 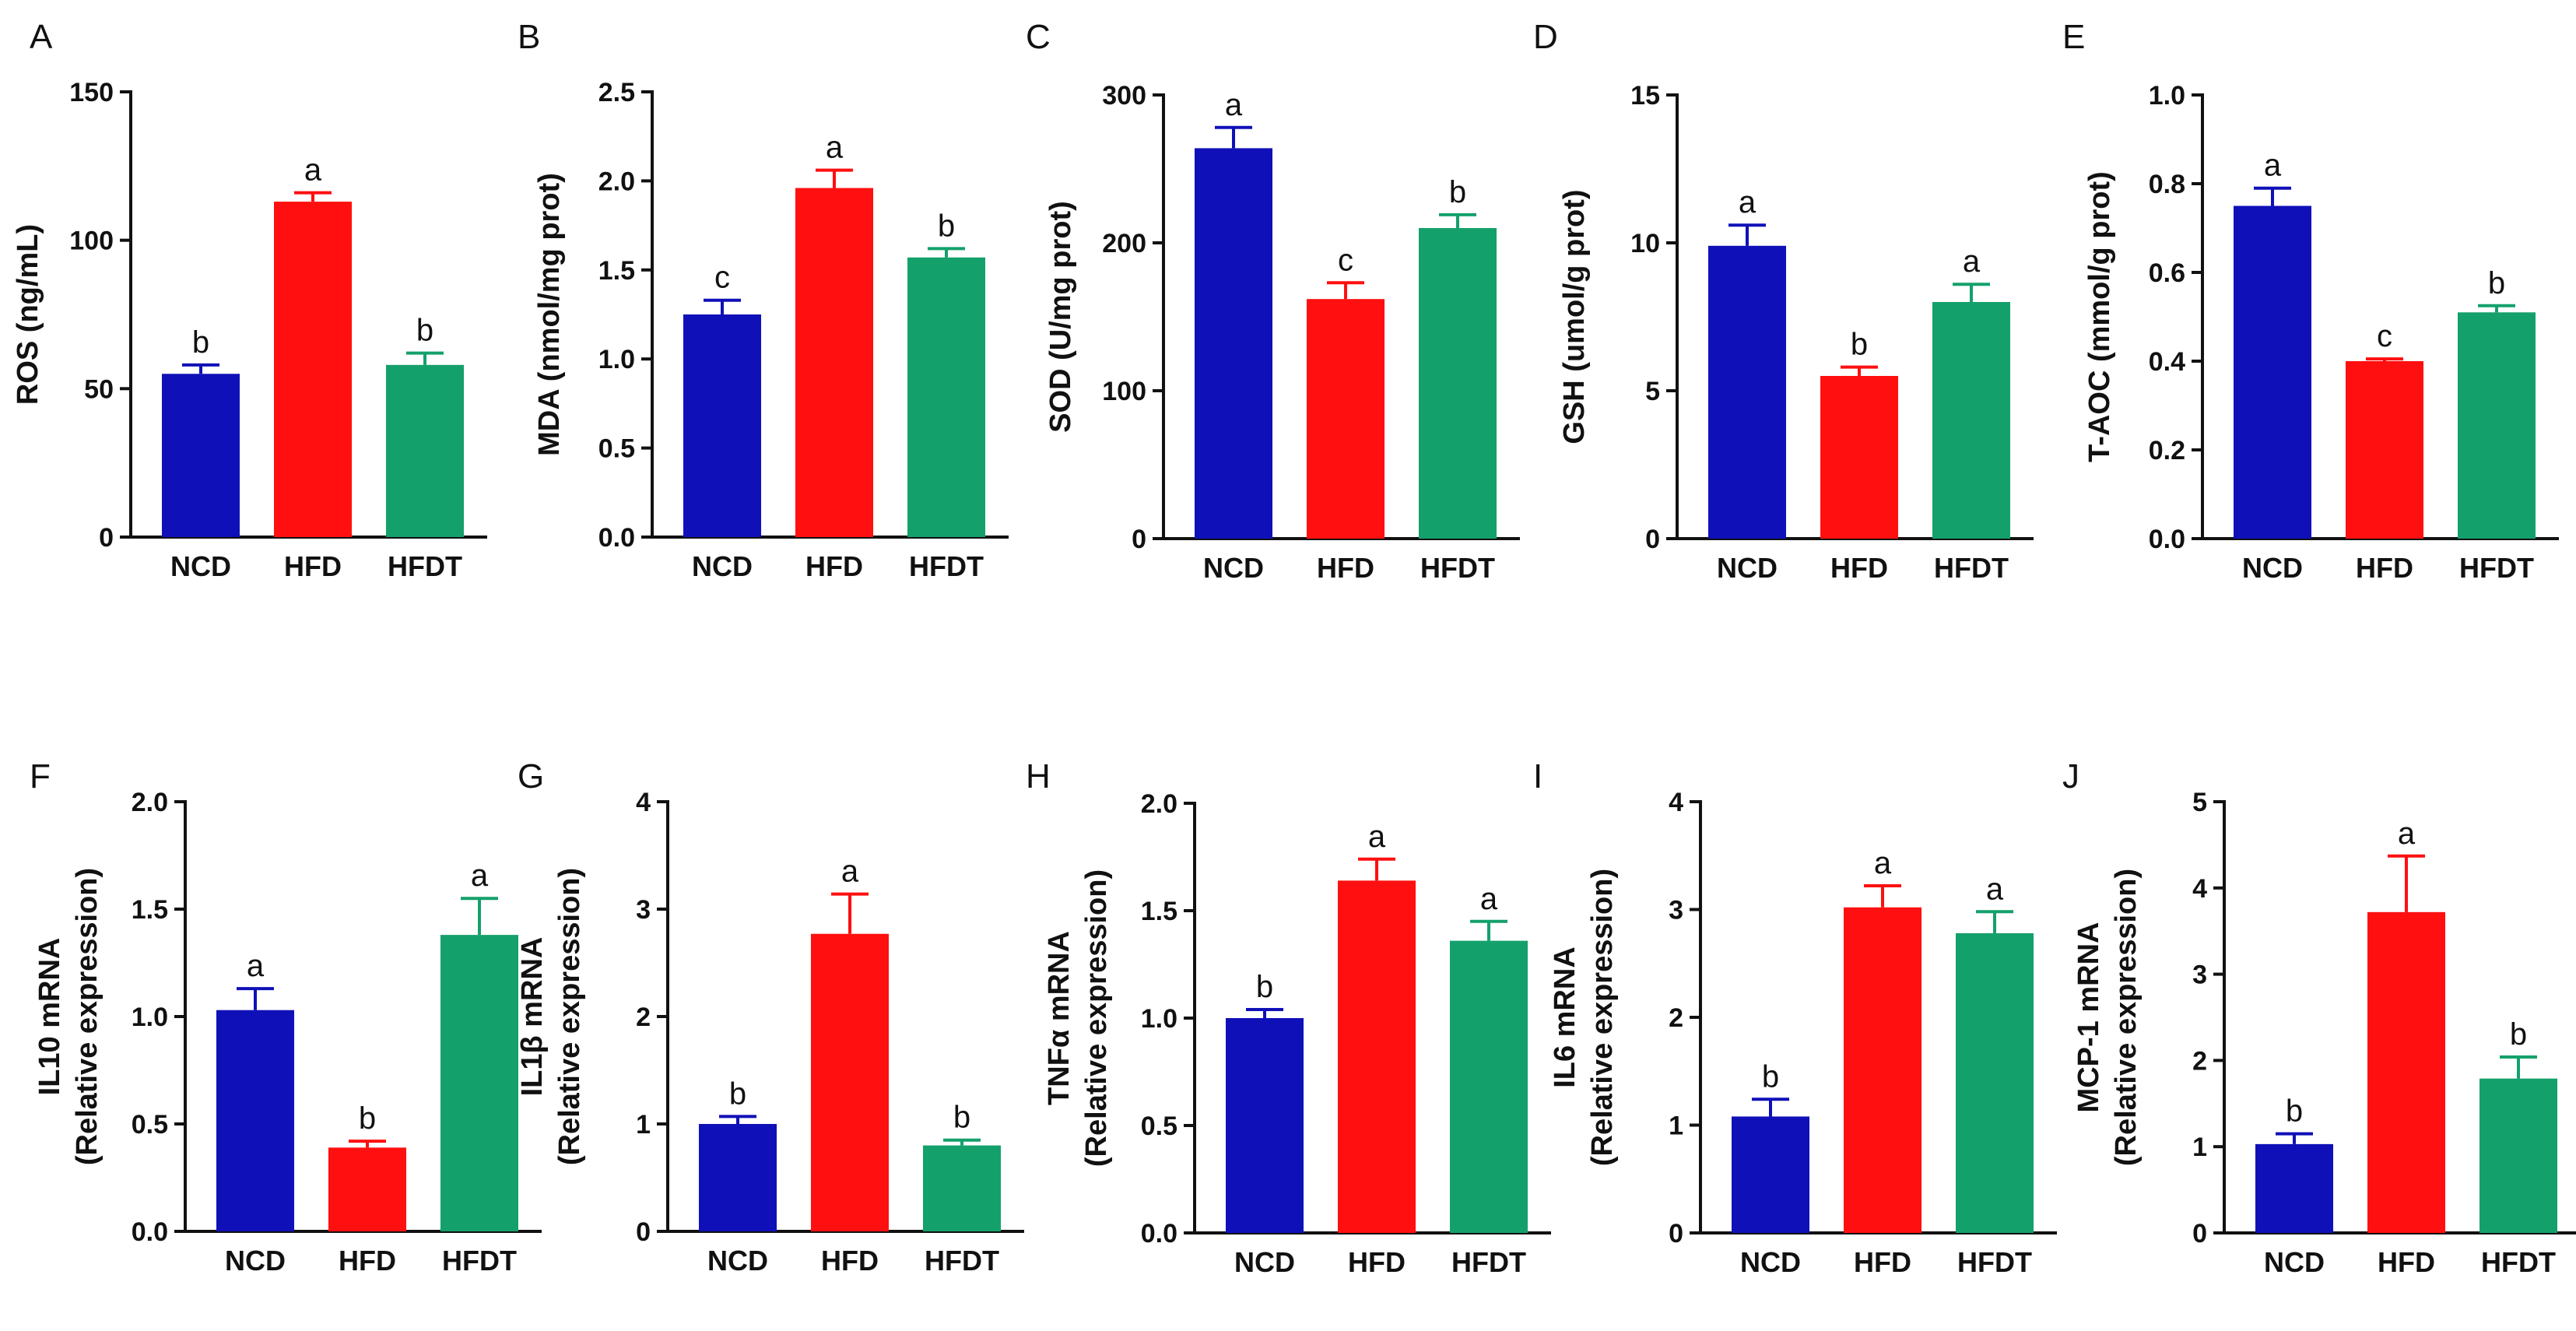 I want to click on panel-letter: G, so click(x=531, y=776).